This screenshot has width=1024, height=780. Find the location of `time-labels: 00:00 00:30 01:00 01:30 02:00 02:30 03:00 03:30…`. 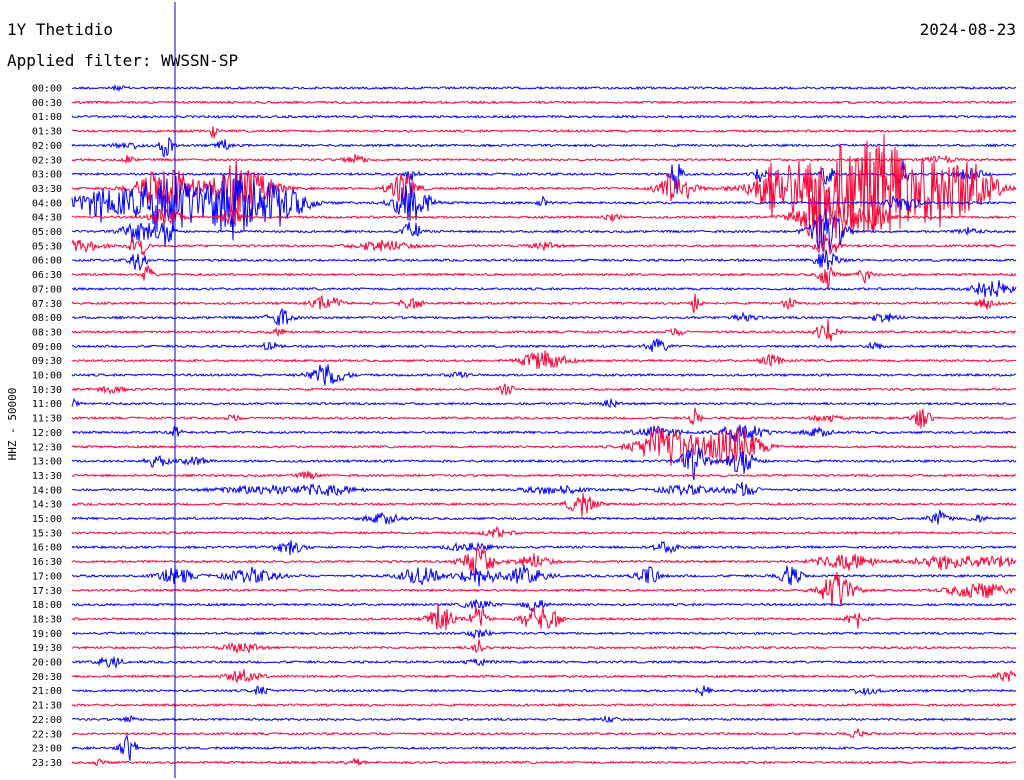

time-labels: 00:00 00:30 01:00 01:30 02:00 02:30 03:00 03:30… is located at coordinates (47, 426).